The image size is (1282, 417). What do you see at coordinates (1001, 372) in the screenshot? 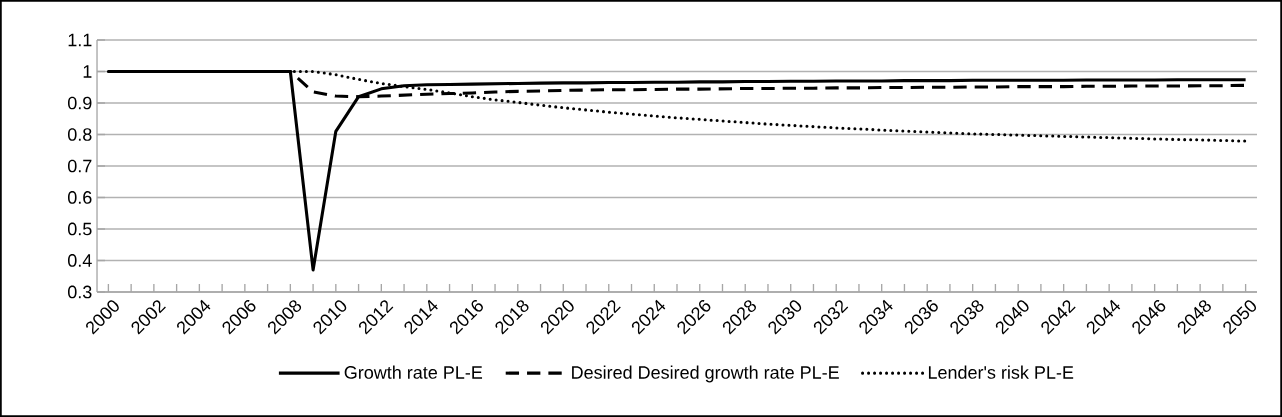
I see `legend-label: Lender's risk PL-E` at bounding box center [1001, 372].